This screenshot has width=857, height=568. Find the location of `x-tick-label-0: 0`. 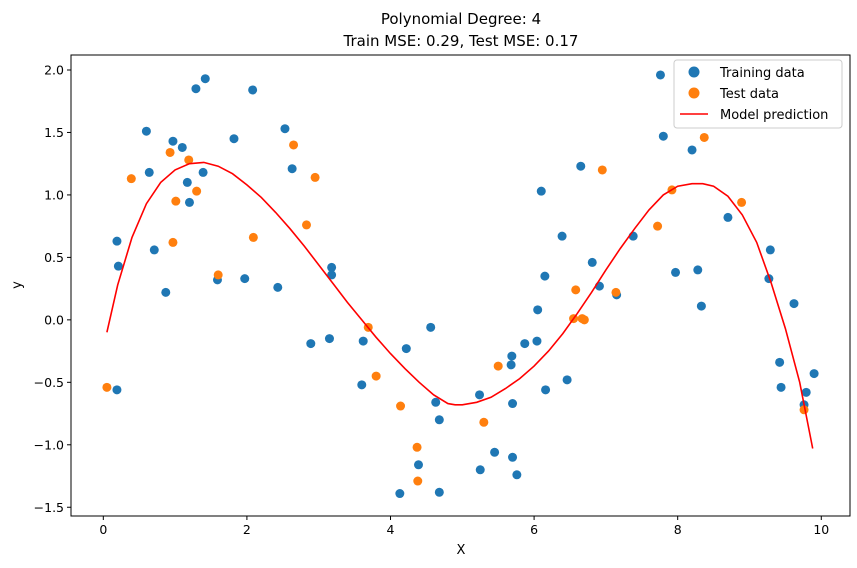

x-tick-label-0: 0 is located at coordinates (103, 529).